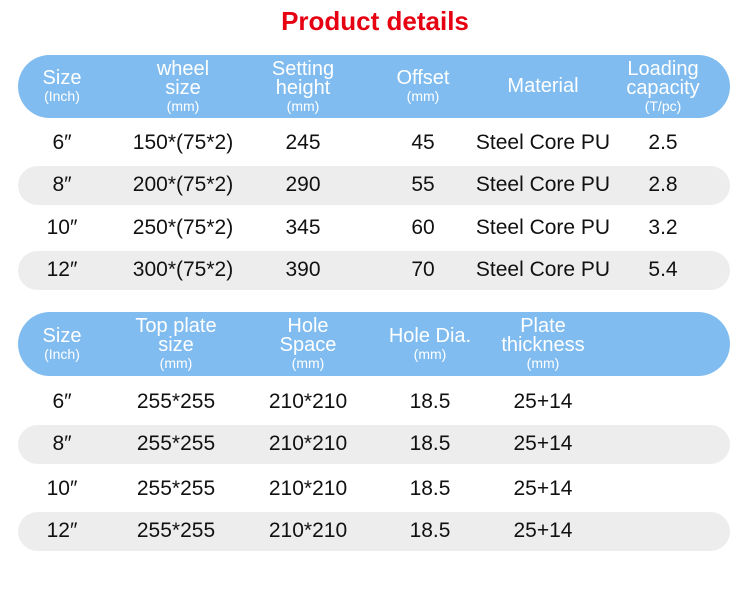 This screenshot has height=589, width=750. Describe the element at coordinates (543, 345) in the screenshot. I see `header-text: thickness` at that location.